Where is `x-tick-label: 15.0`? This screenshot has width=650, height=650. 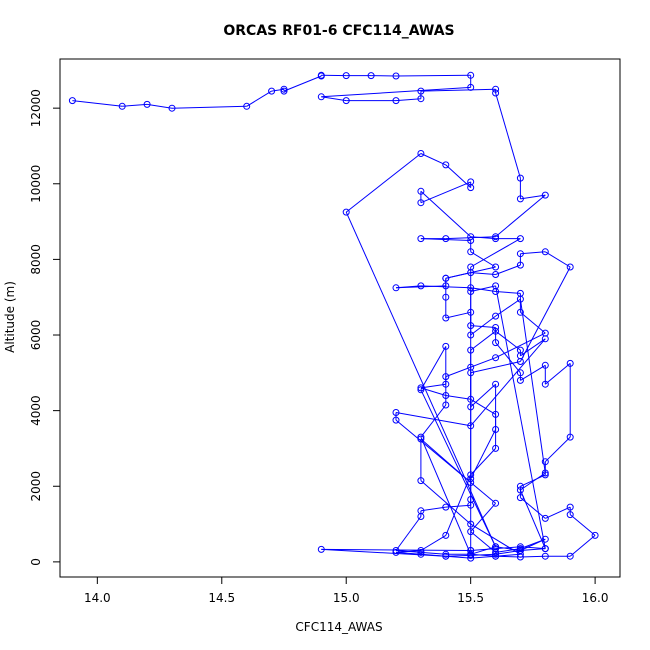 x-tick-label: 15.0 is located at coordinates (346, 598).